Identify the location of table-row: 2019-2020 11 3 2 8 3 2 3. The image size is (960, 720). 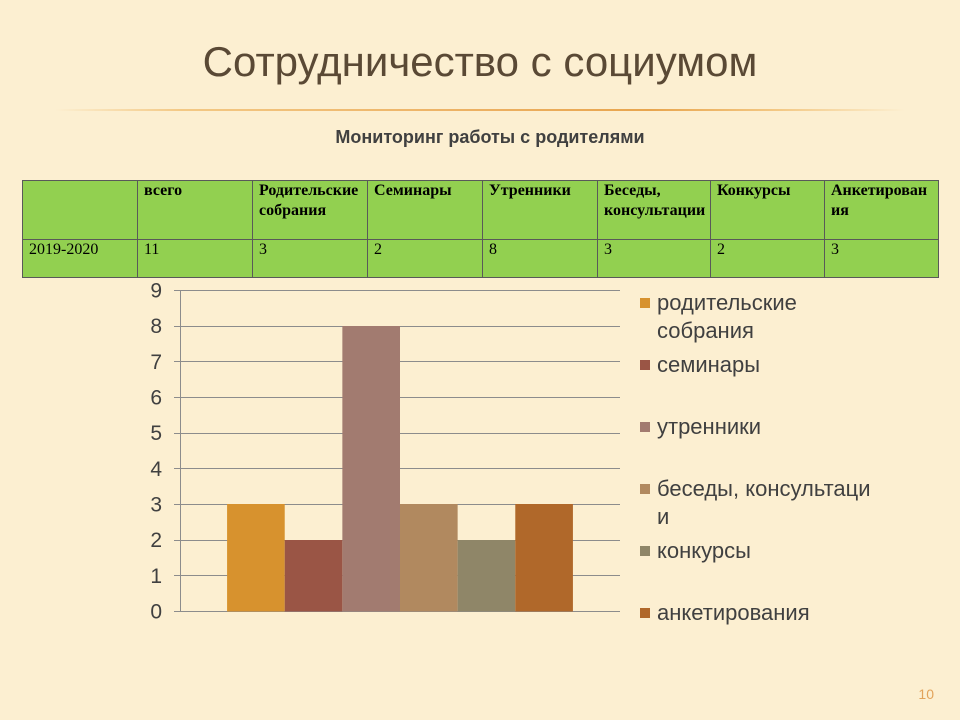
(480, 258).